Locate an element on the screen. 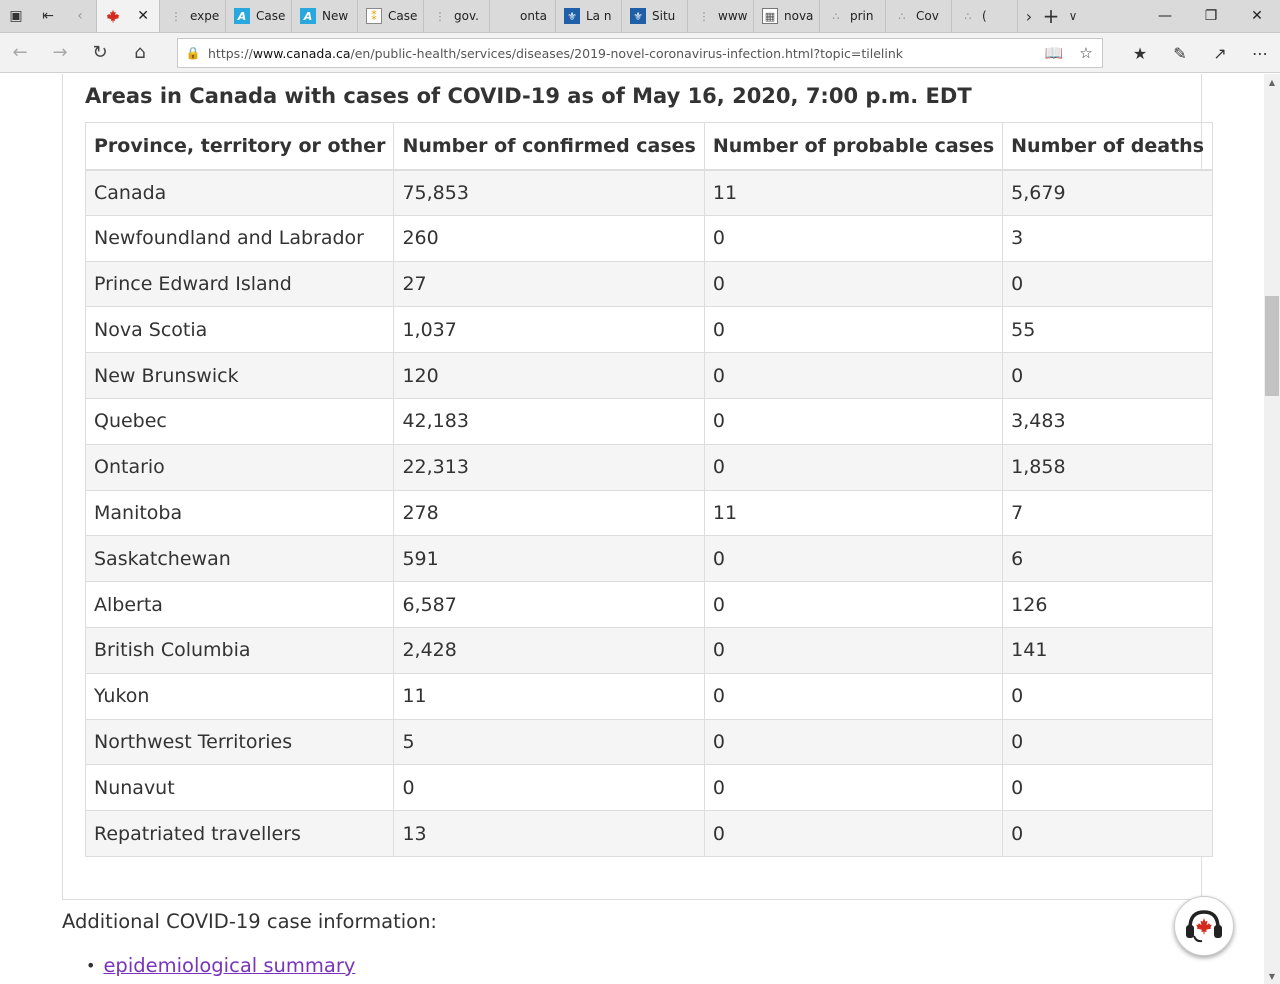 This screenshot has width=1280, height=984. tab: A Case is located at coordinates (259, 16).